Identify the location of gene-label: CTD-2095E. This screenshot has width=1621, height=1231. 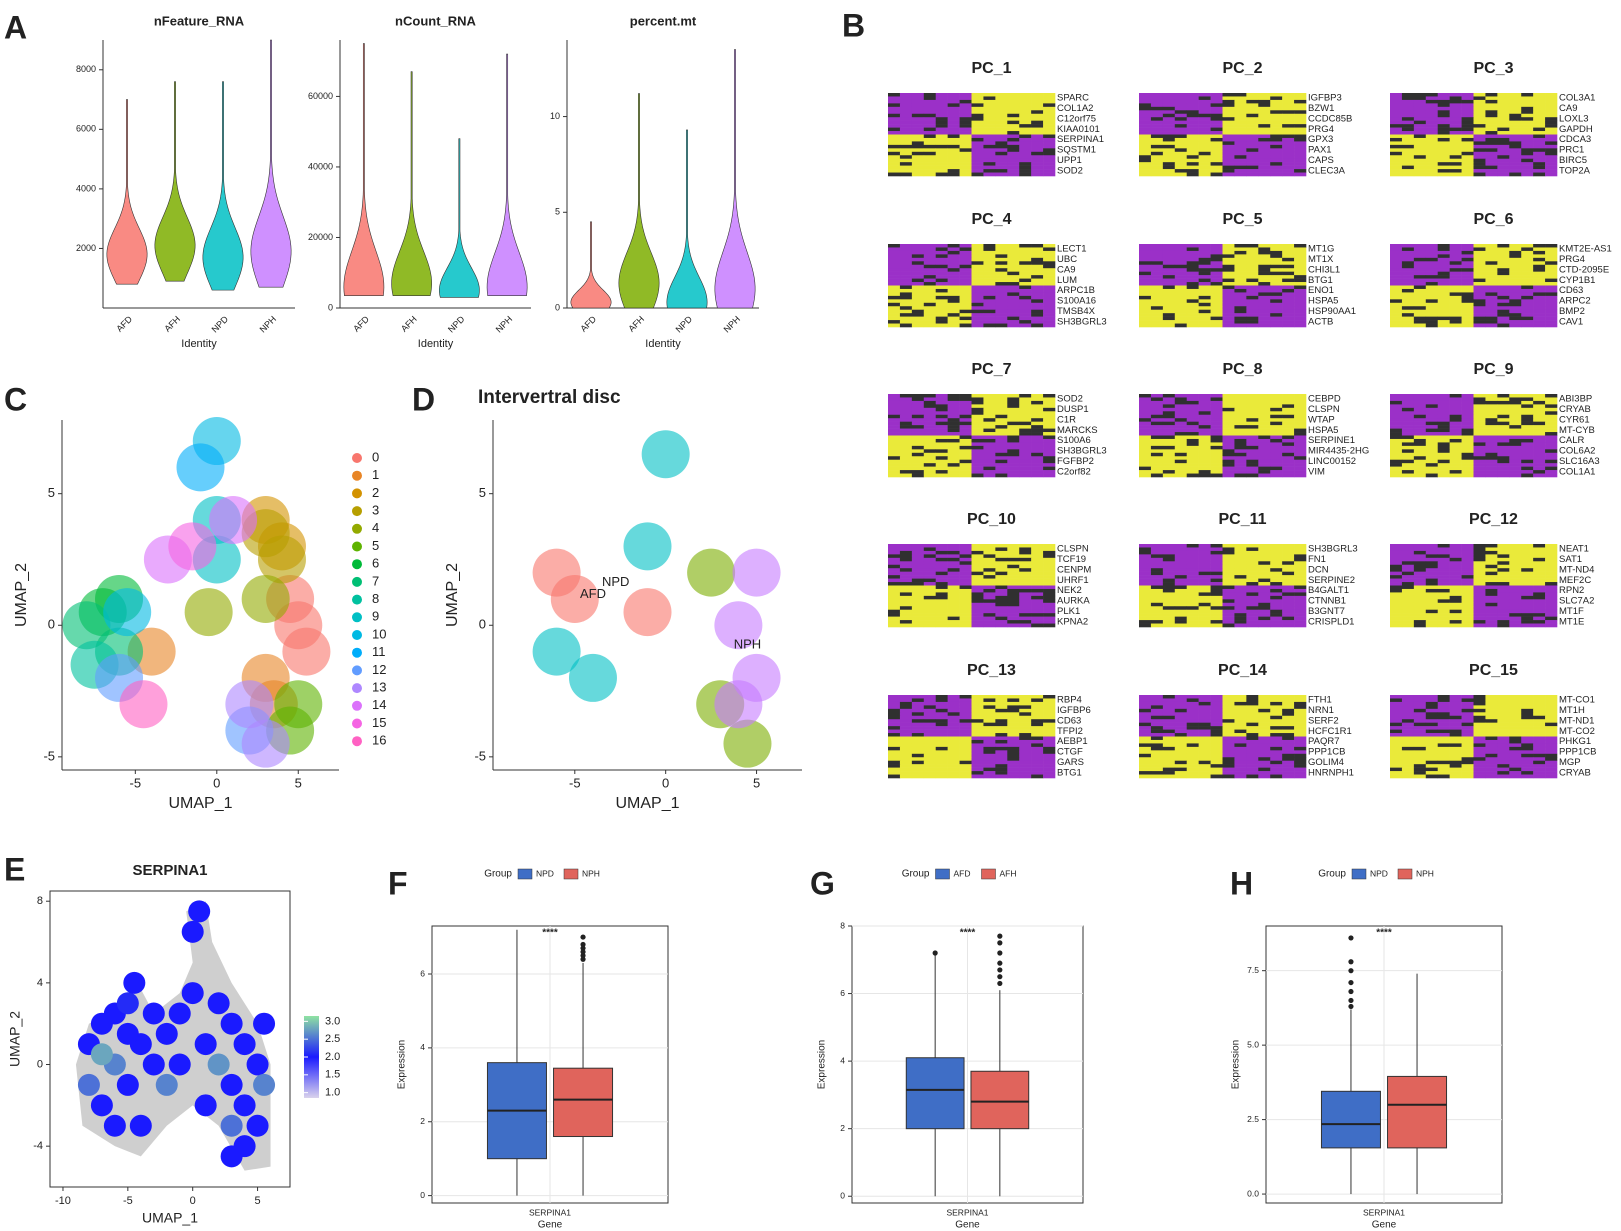
(1584, 269).